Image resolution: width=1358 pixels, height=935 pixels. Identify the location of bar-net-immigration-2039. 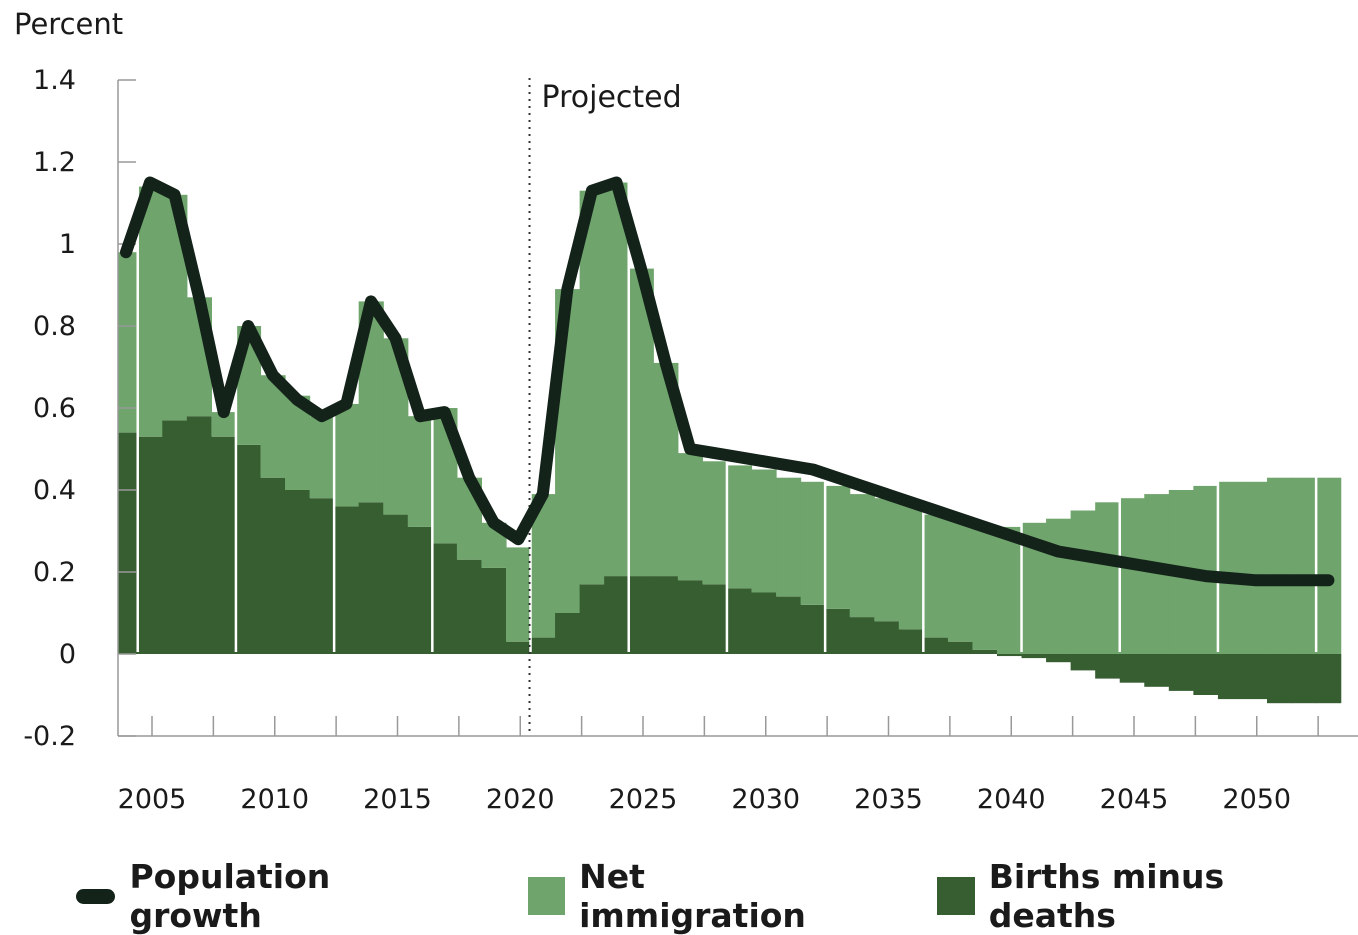
(985, 588).